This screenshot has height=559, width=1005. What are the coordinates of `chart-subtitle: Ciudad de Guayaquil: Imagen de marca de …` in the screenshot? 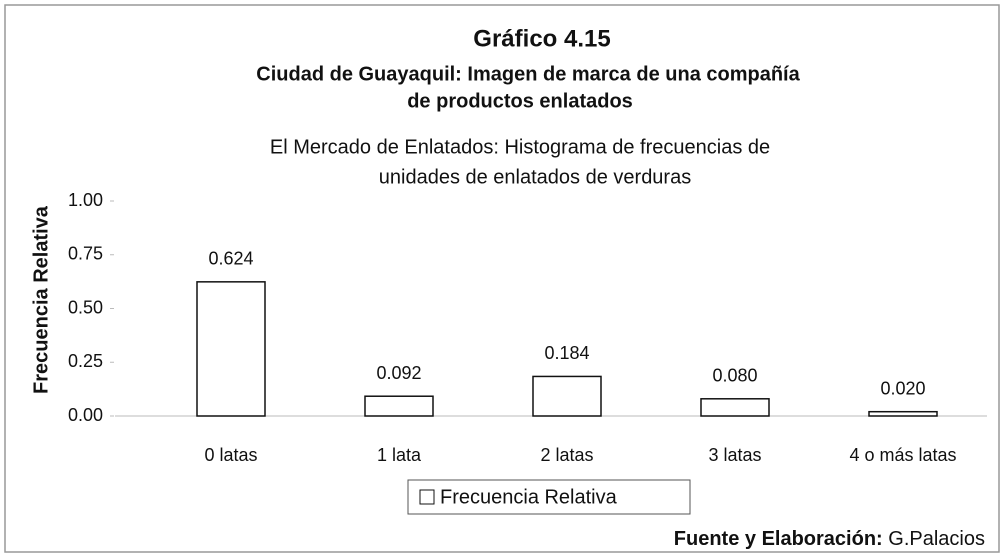 It's located at (528, 74).